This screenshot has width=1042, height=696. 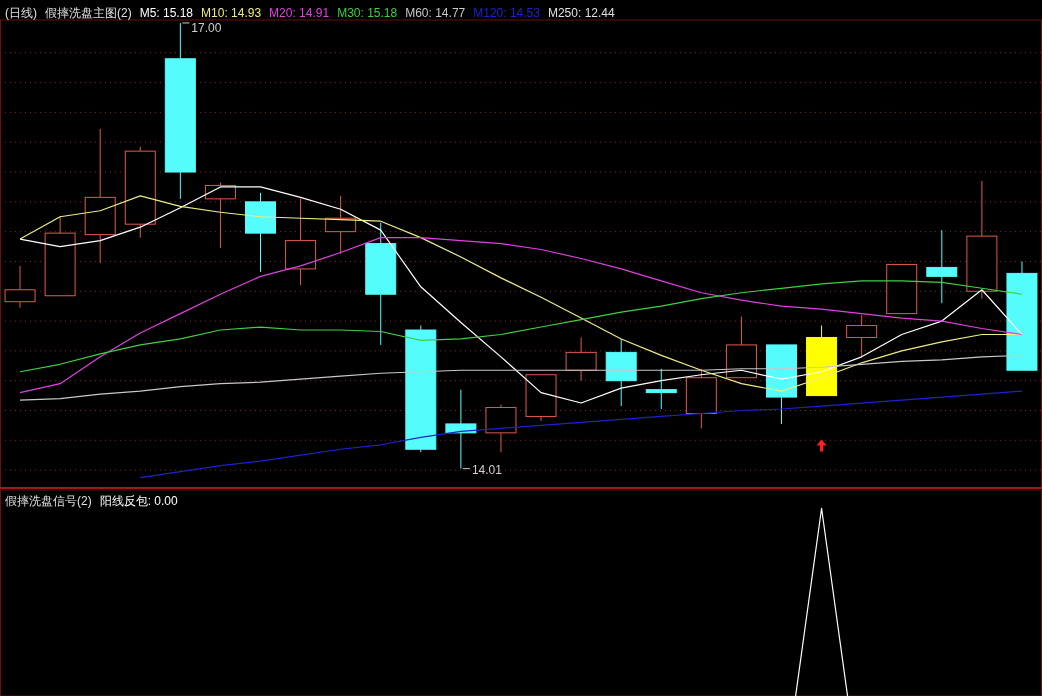 I want to click on chart-title: 假摔洗盘信号(2), so click(x=48, y=501).